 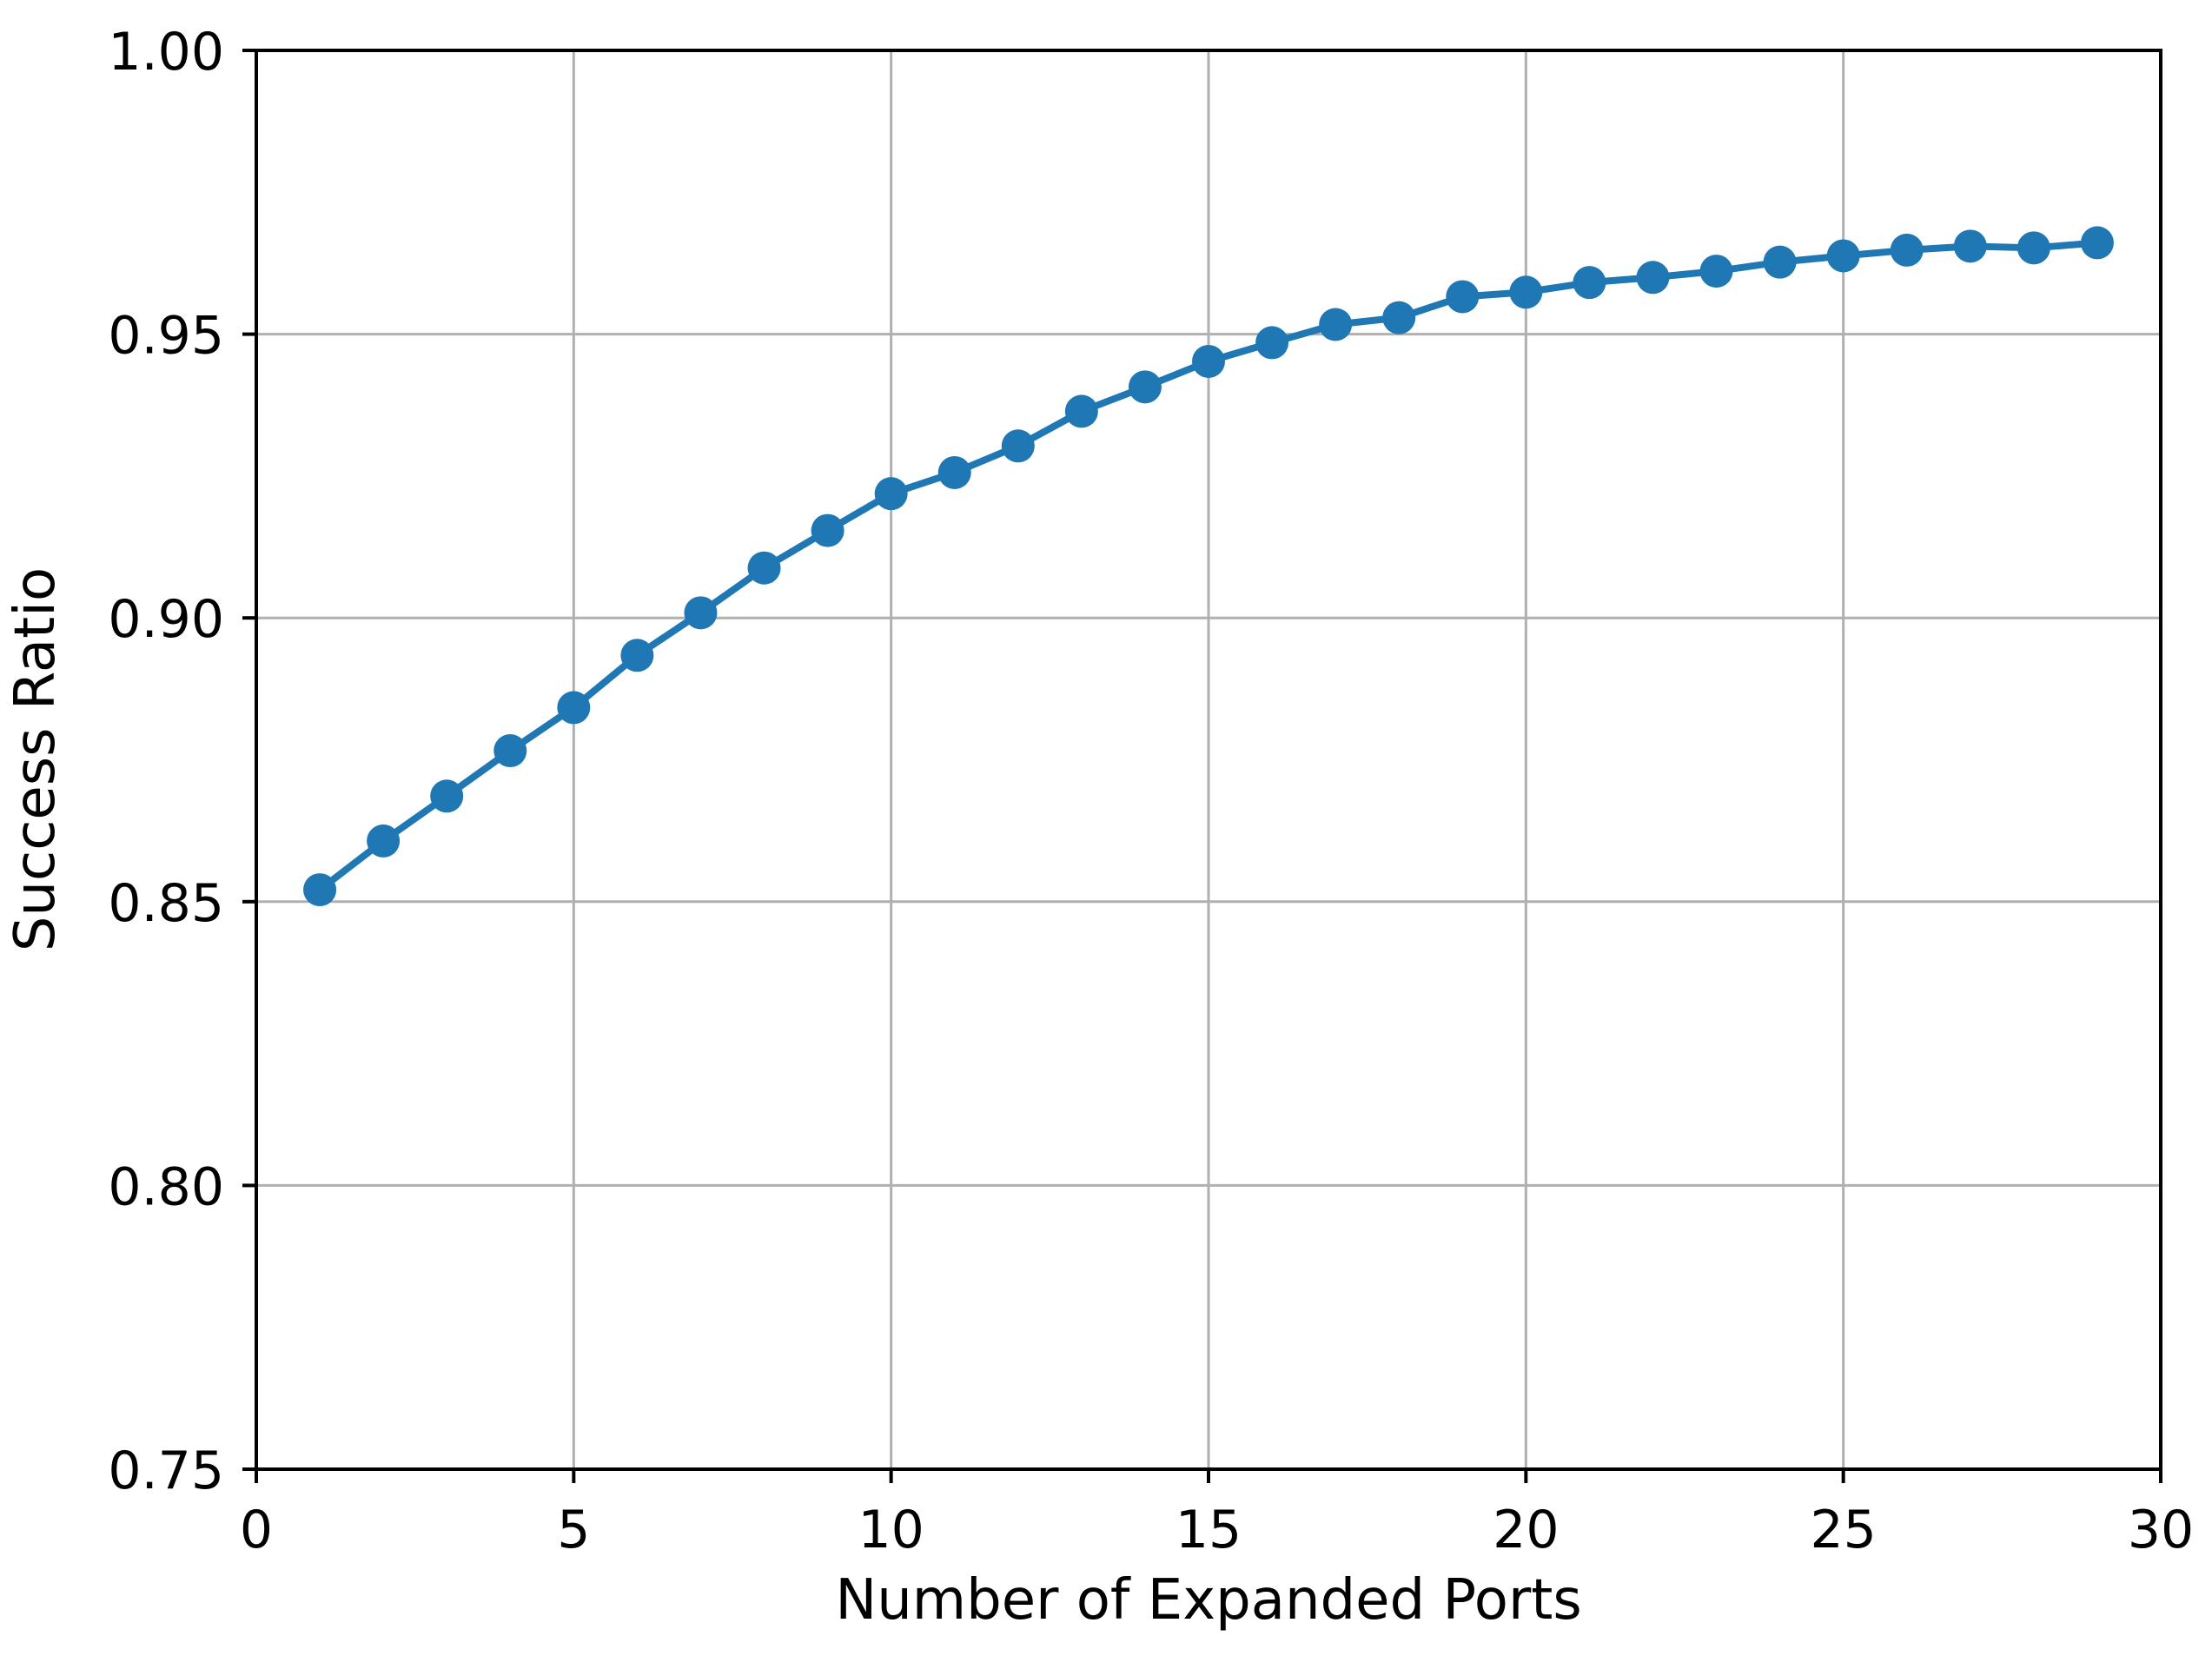 What do you see at coordinates (1526, 1530) in the screenshot?
I see `x-tick-label: 20` at bounding box center [1526, 1530].